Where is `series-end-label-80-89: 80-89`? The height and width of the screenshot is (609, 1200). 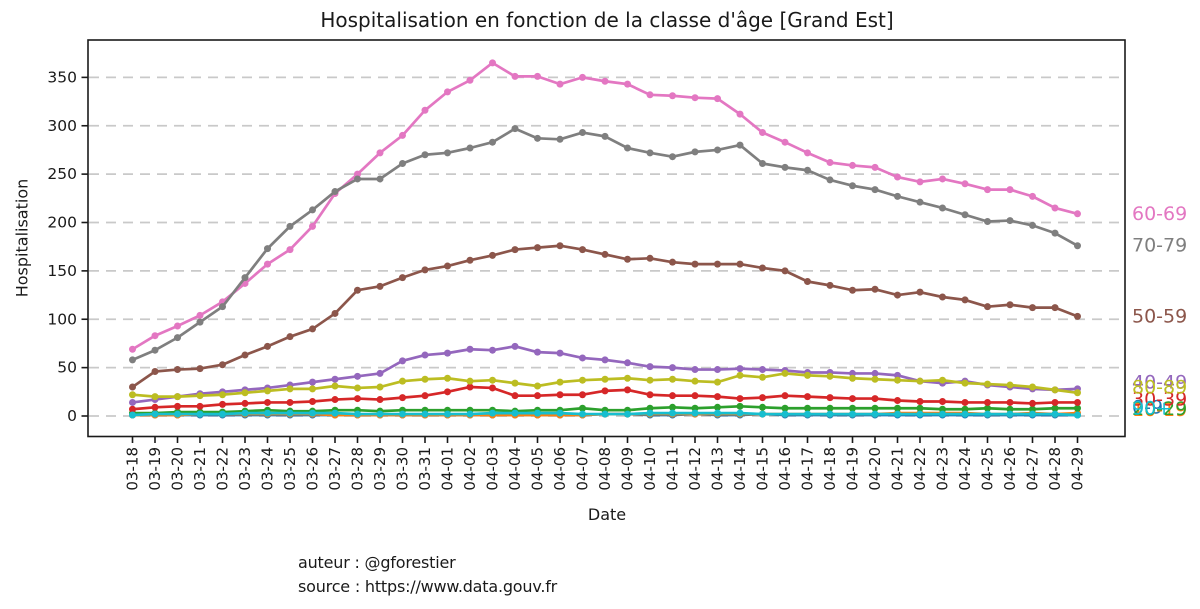 series-end-label-80-89: 80-89 is located at coordinates (1159, 387).